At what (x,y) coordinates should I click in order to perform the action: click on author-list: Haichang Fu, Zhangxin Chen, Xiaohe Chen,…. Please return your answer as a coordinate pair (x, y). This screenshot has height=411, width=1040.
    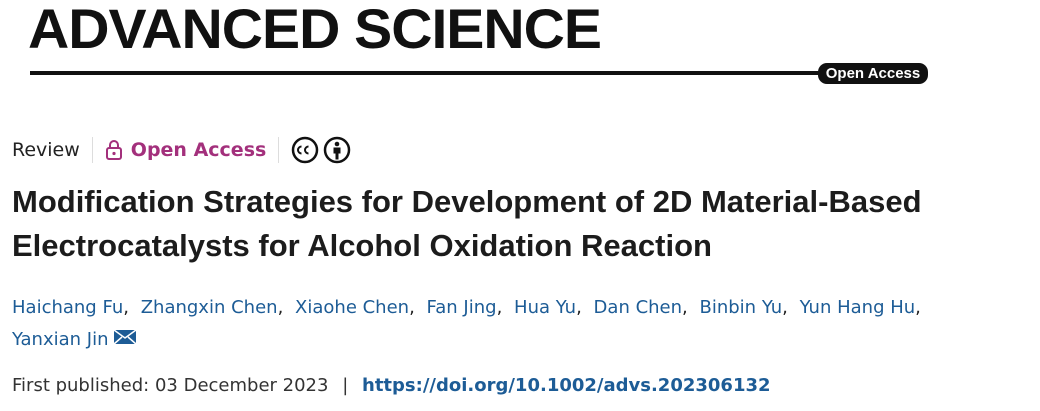
    Looking at the image, I should click on (512, 324).